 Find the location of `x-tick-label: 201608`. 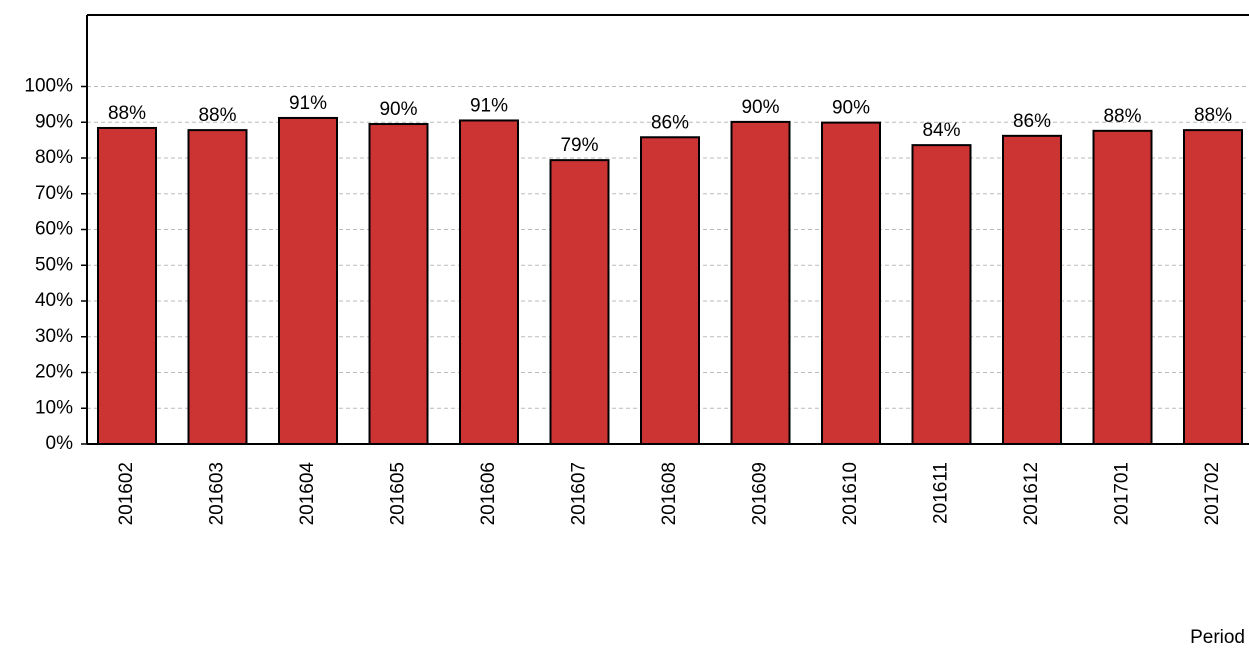

x-tick-label: 201608 is located at coordinates (669, 493).